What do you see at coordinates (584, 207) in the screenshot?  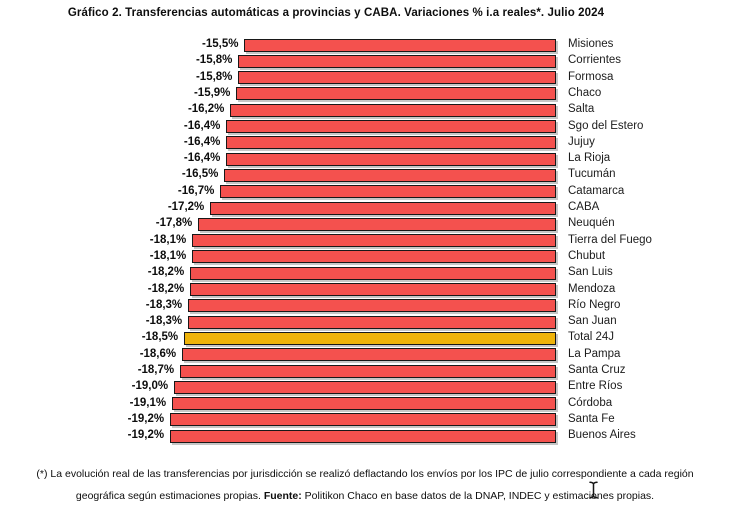 I see `bar-category-label: CABA` at bounding box center [584, 207].